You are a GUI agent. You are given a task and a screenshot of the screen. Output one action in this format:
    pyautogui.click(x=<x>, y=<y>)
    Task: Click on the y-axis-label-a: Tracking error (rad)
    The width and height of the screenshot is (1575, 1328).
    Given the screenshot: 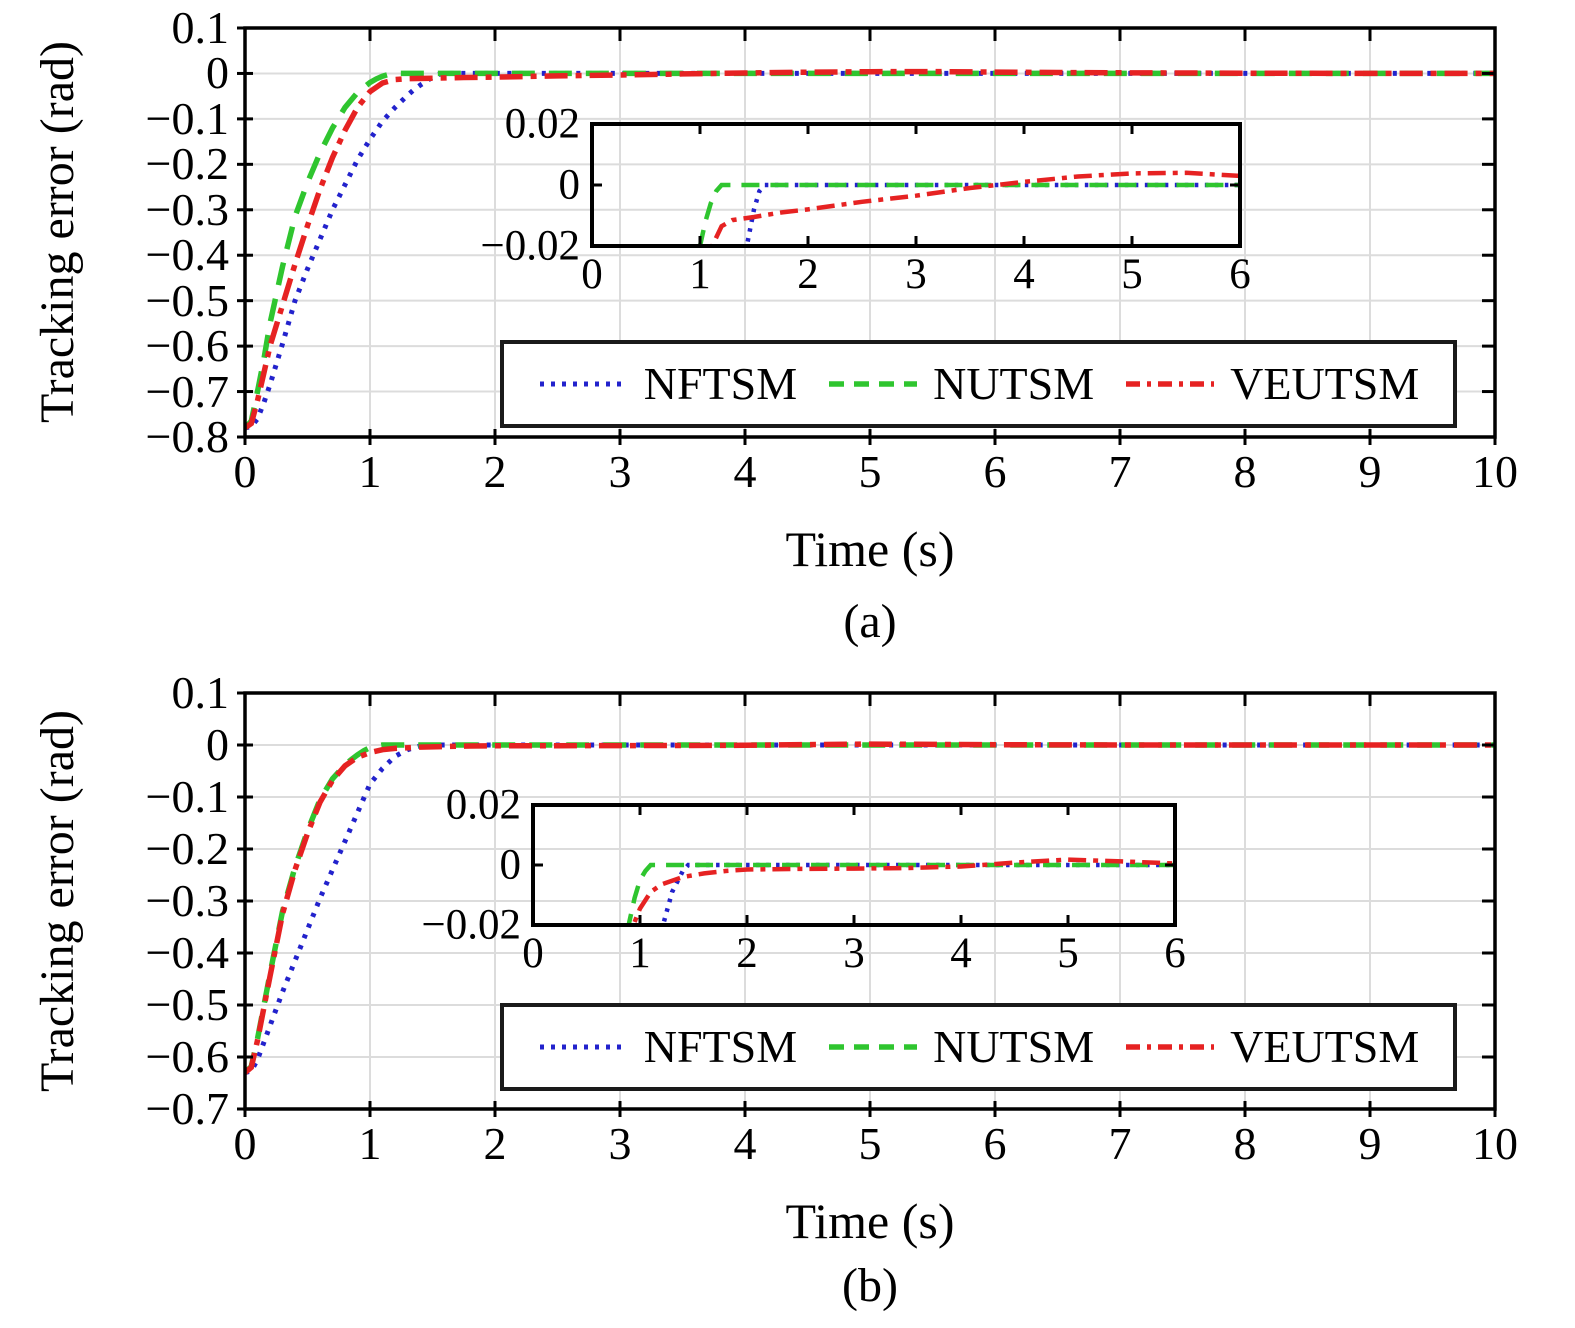 What is the action you would take?
    pyautogui.click(x=57, y=232)
    